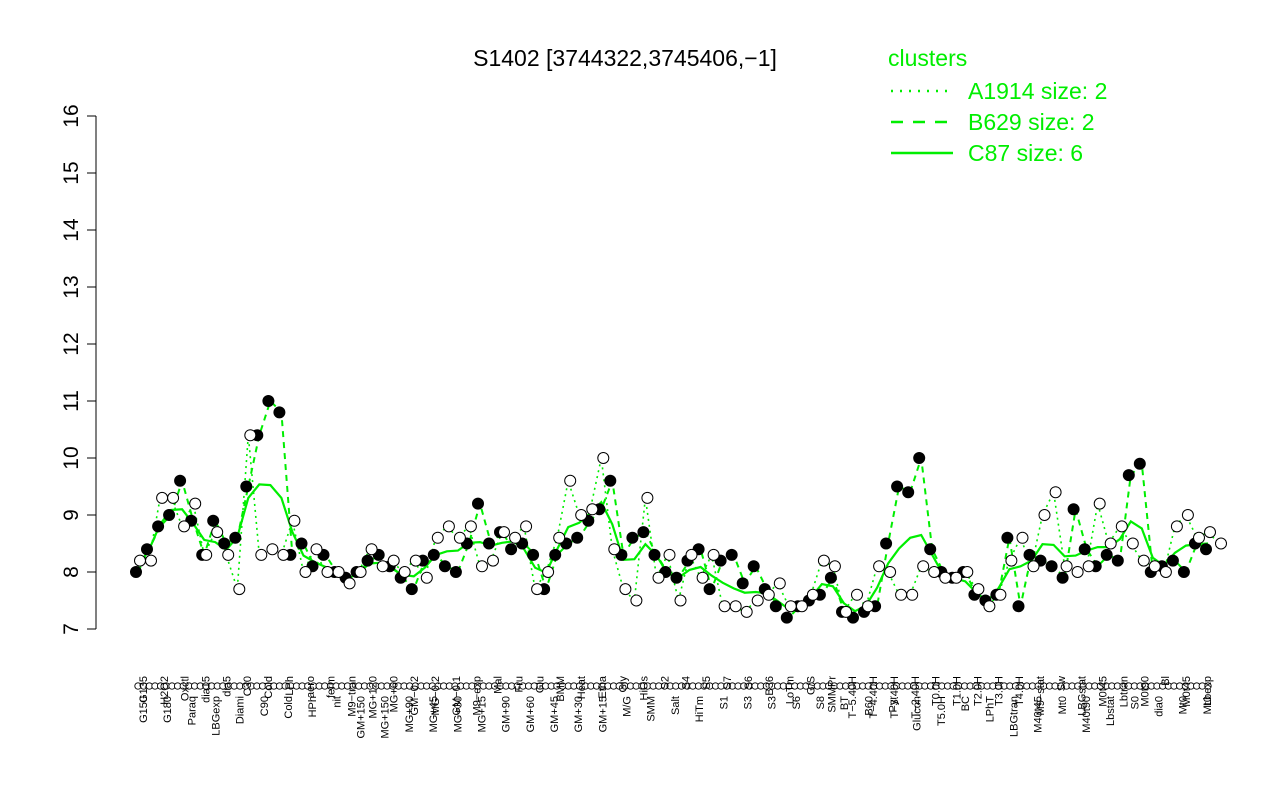  I want to click on x-tick-label: HPh, so click(313, 706).